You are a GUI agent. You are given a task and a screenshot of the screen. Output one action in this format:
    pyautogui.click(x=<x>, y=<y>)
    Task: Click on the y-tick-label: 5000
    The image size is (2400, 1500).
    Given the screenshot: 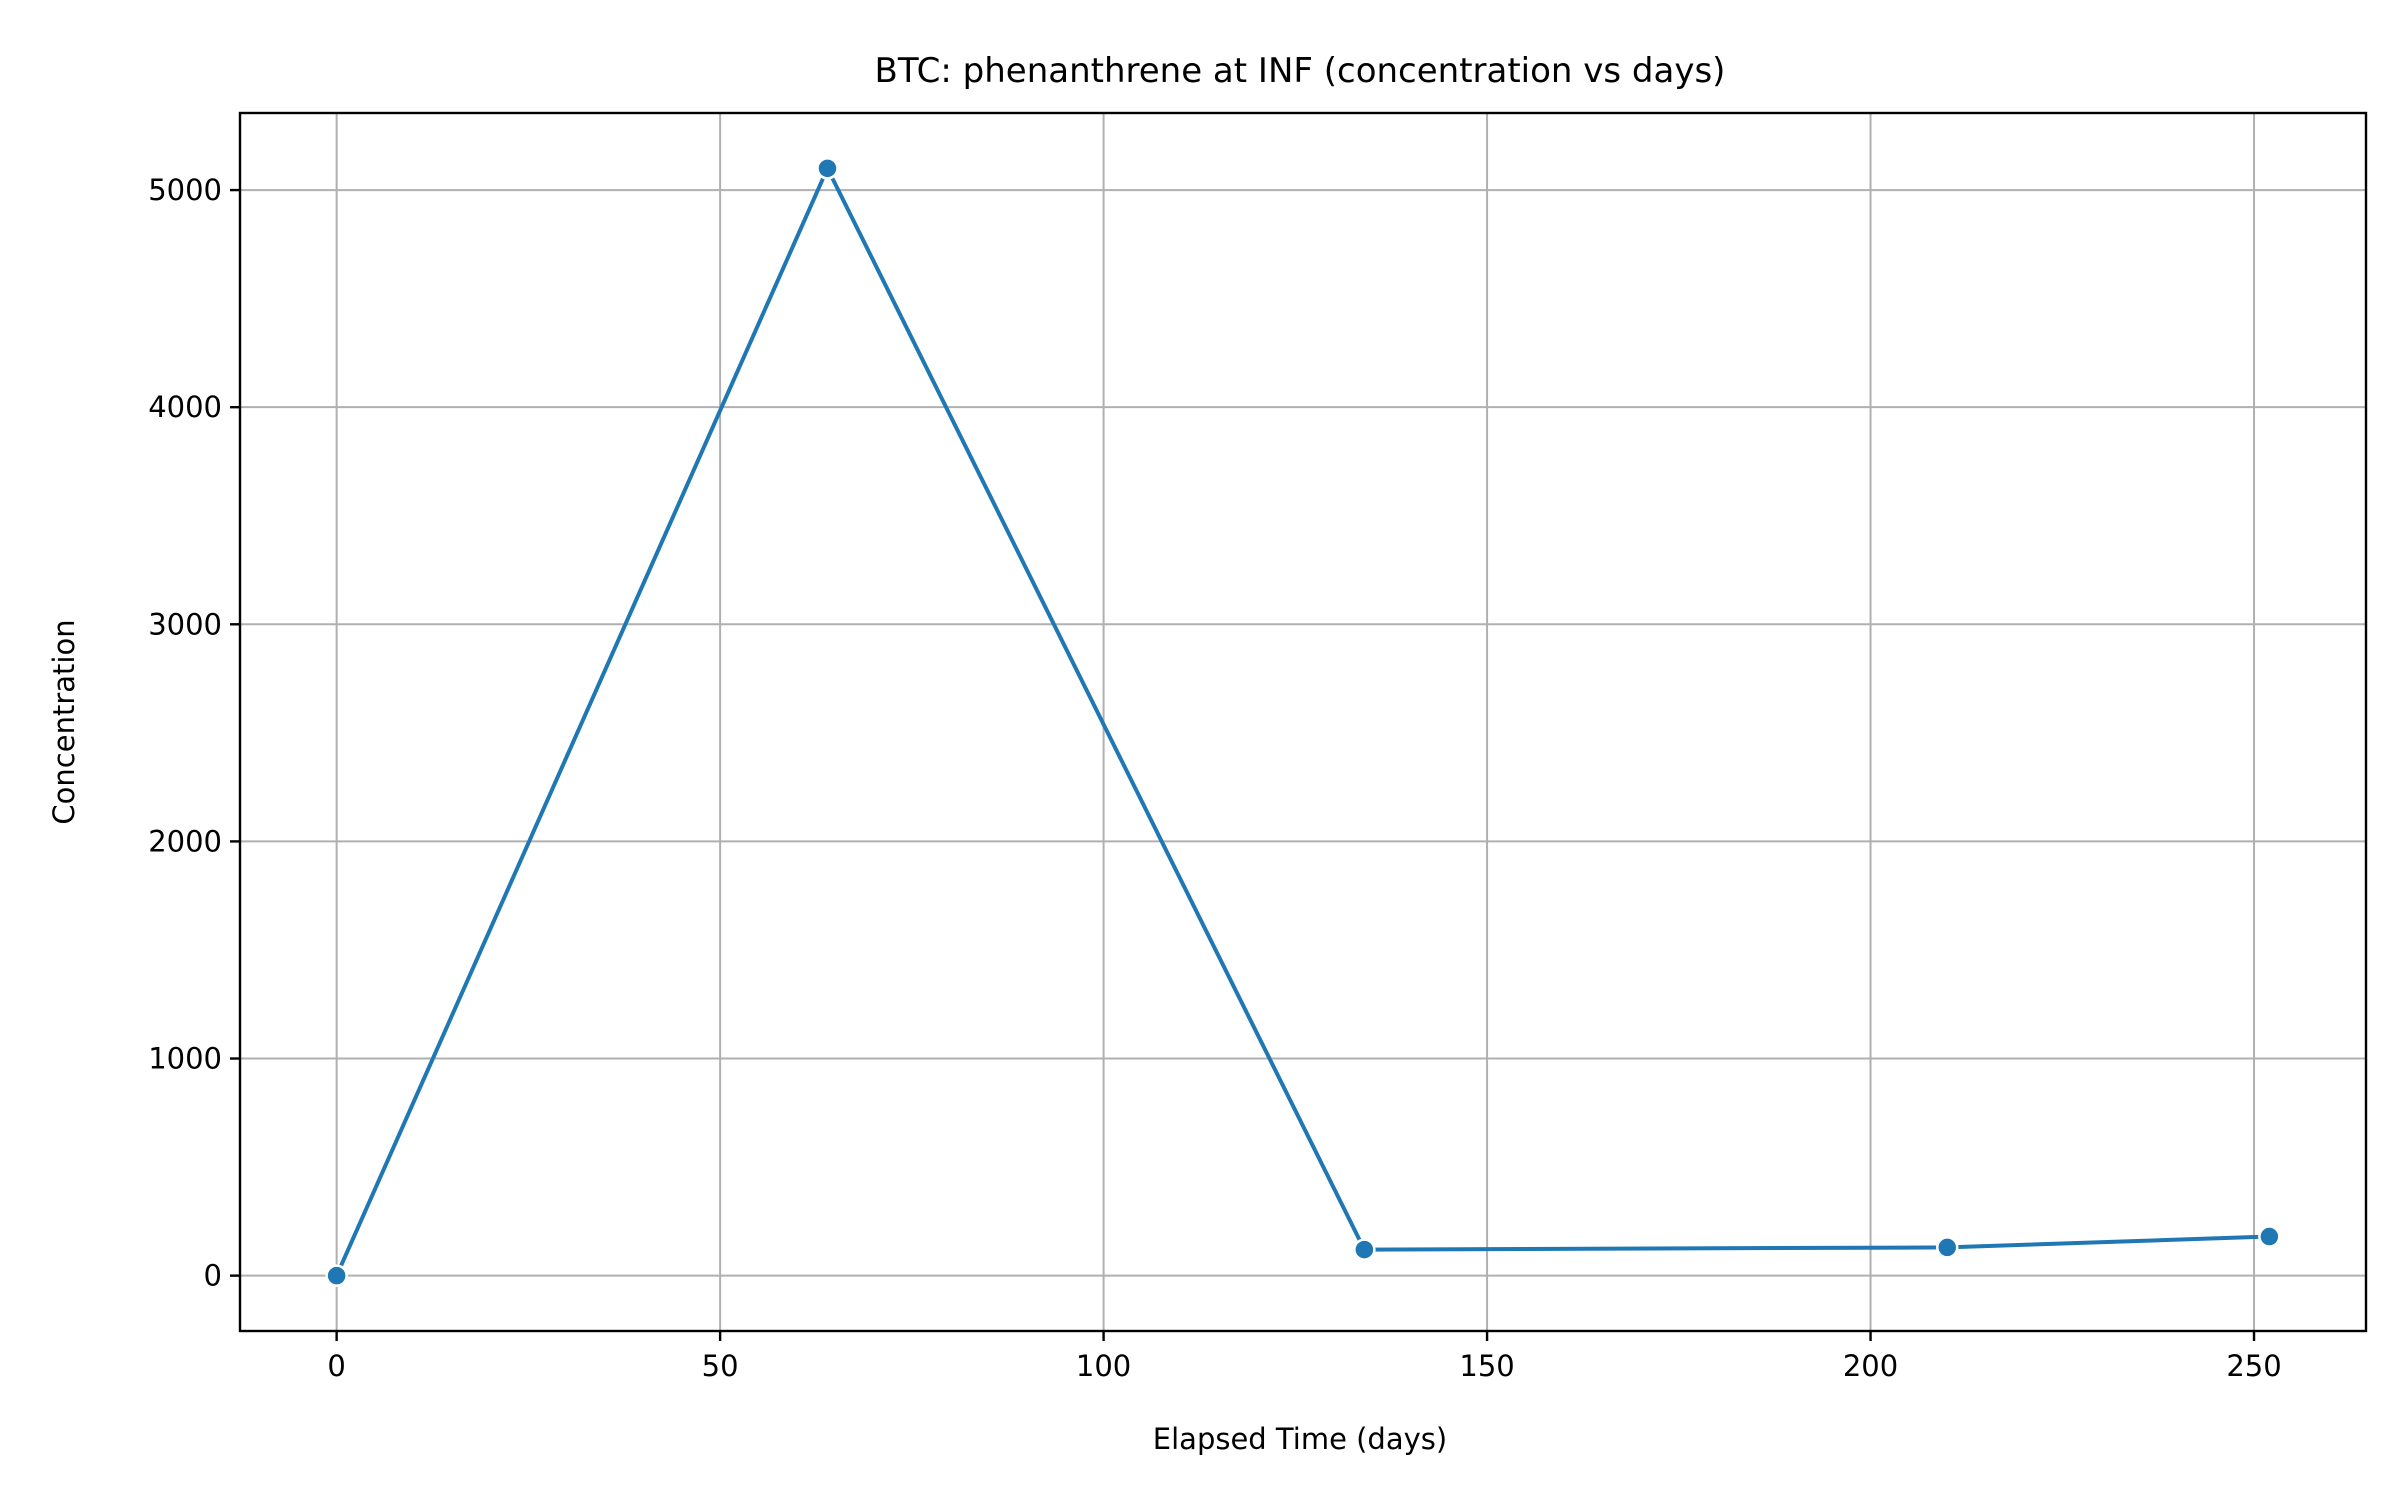 What is the action you would take?
    pyautogui.click(x=185, y=190)
    